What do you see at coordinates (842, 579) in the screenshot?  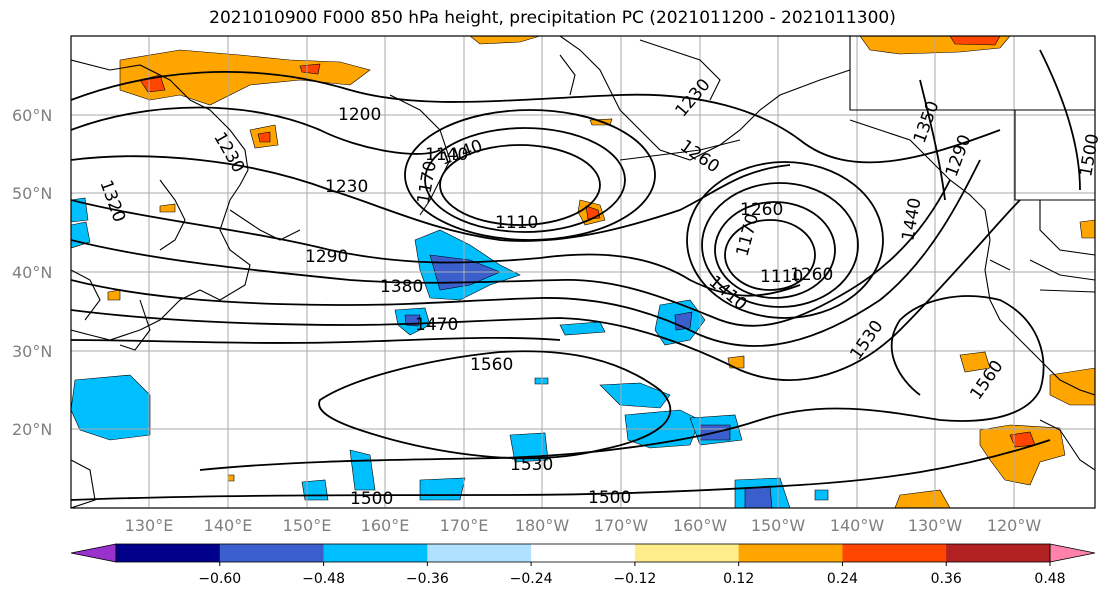 I see `colorbar-tick-label: 0.24` at bounding box center [842, 579].